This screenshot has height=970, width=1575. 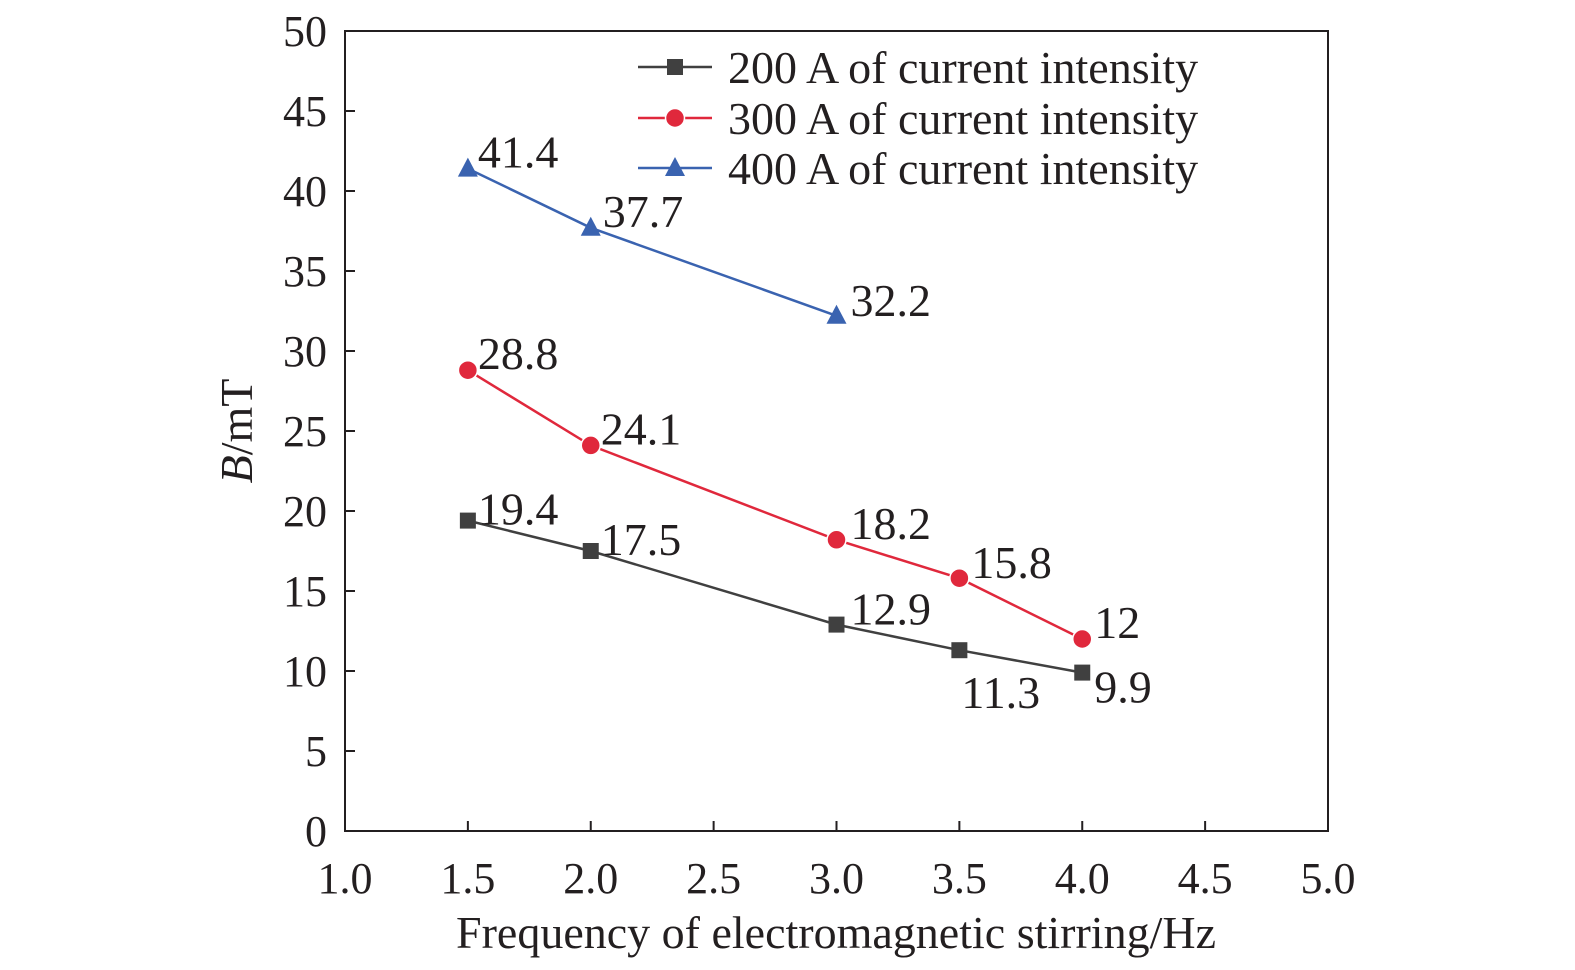 I want to click on data-label: 9.9, so click(x=1123, y=687).